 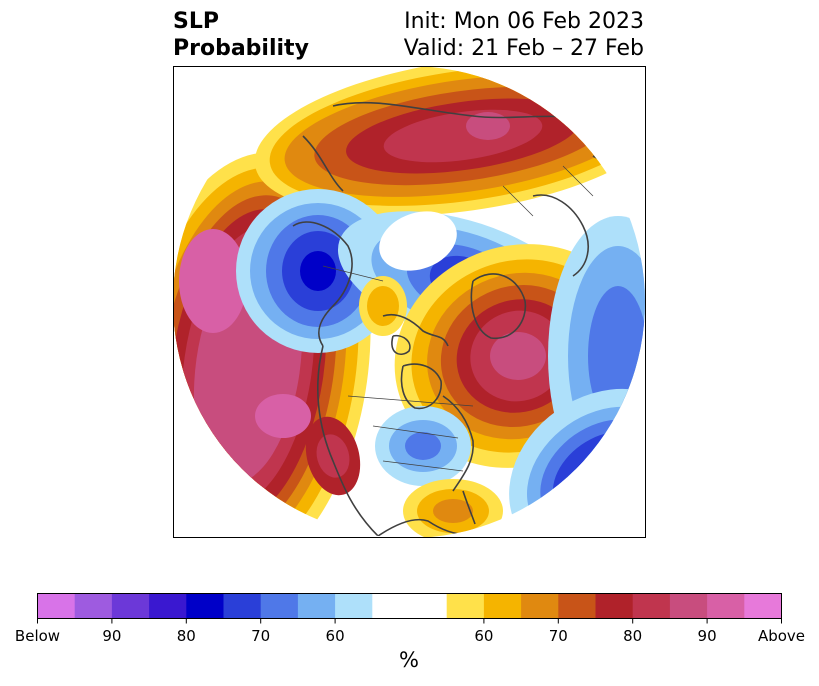 What do you see at coordinates (524, 21) in the screenshot?
I see `init-date: Init: Mon 06 Feb 2023` at bounding box center [524, 21].